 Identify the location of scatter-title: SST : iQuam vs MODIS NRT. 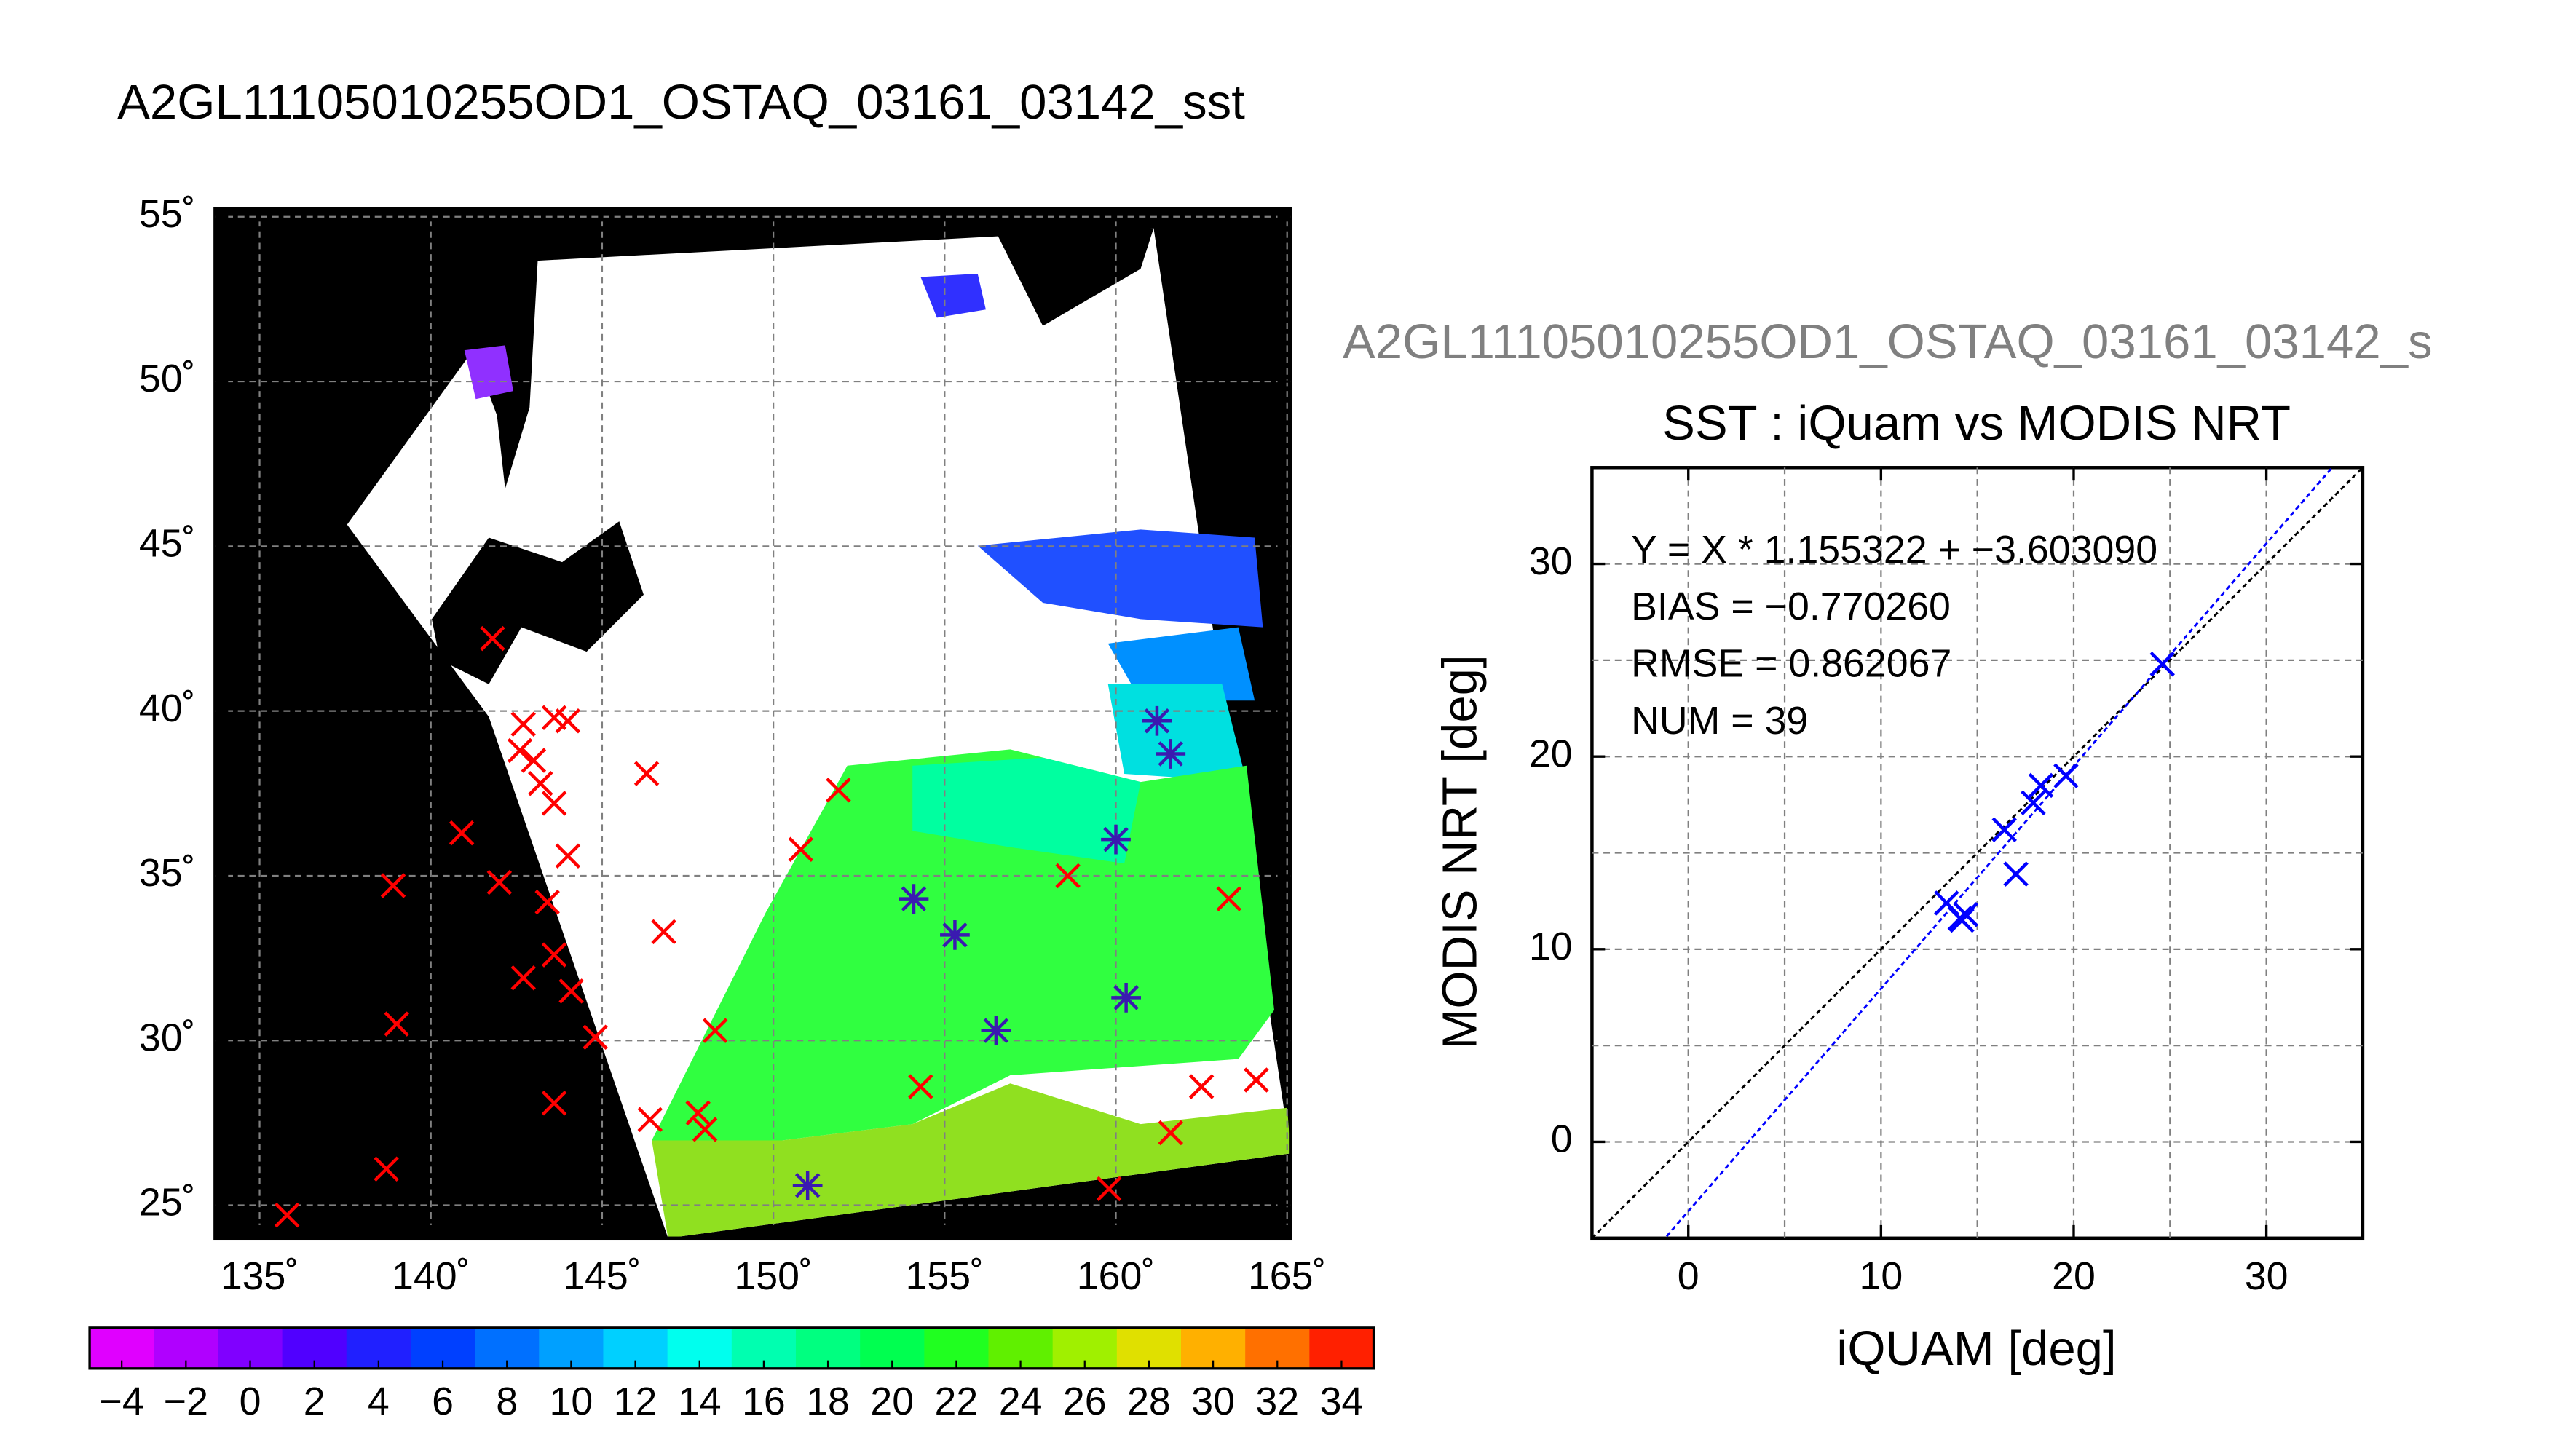
(1976, 423).